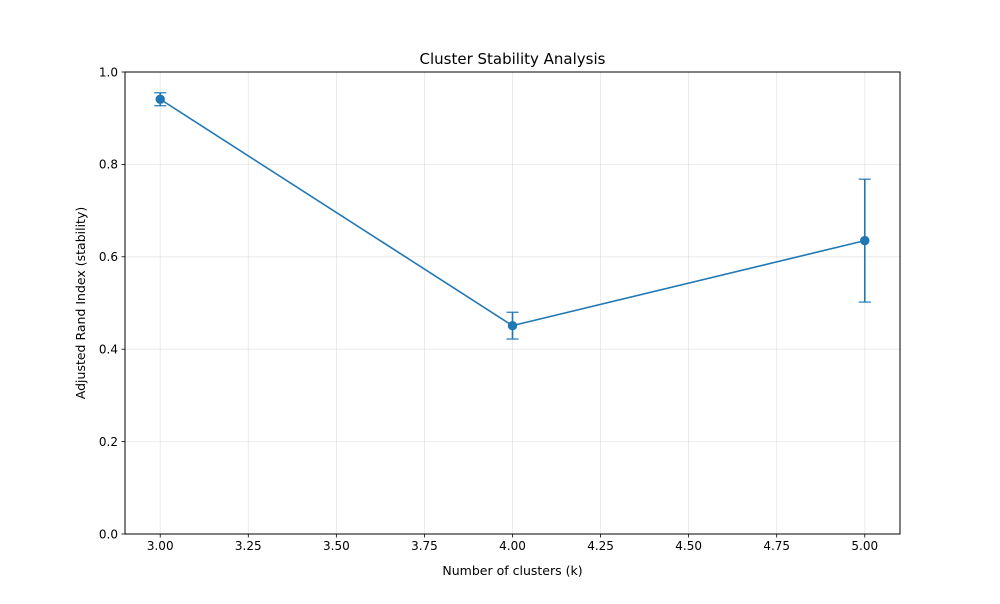 The width and height of the screenshot is (1000, 604). Describe the element at coordinates (248, 546) in the screenshot. I see `x-tick-label: 3.25` at that location.